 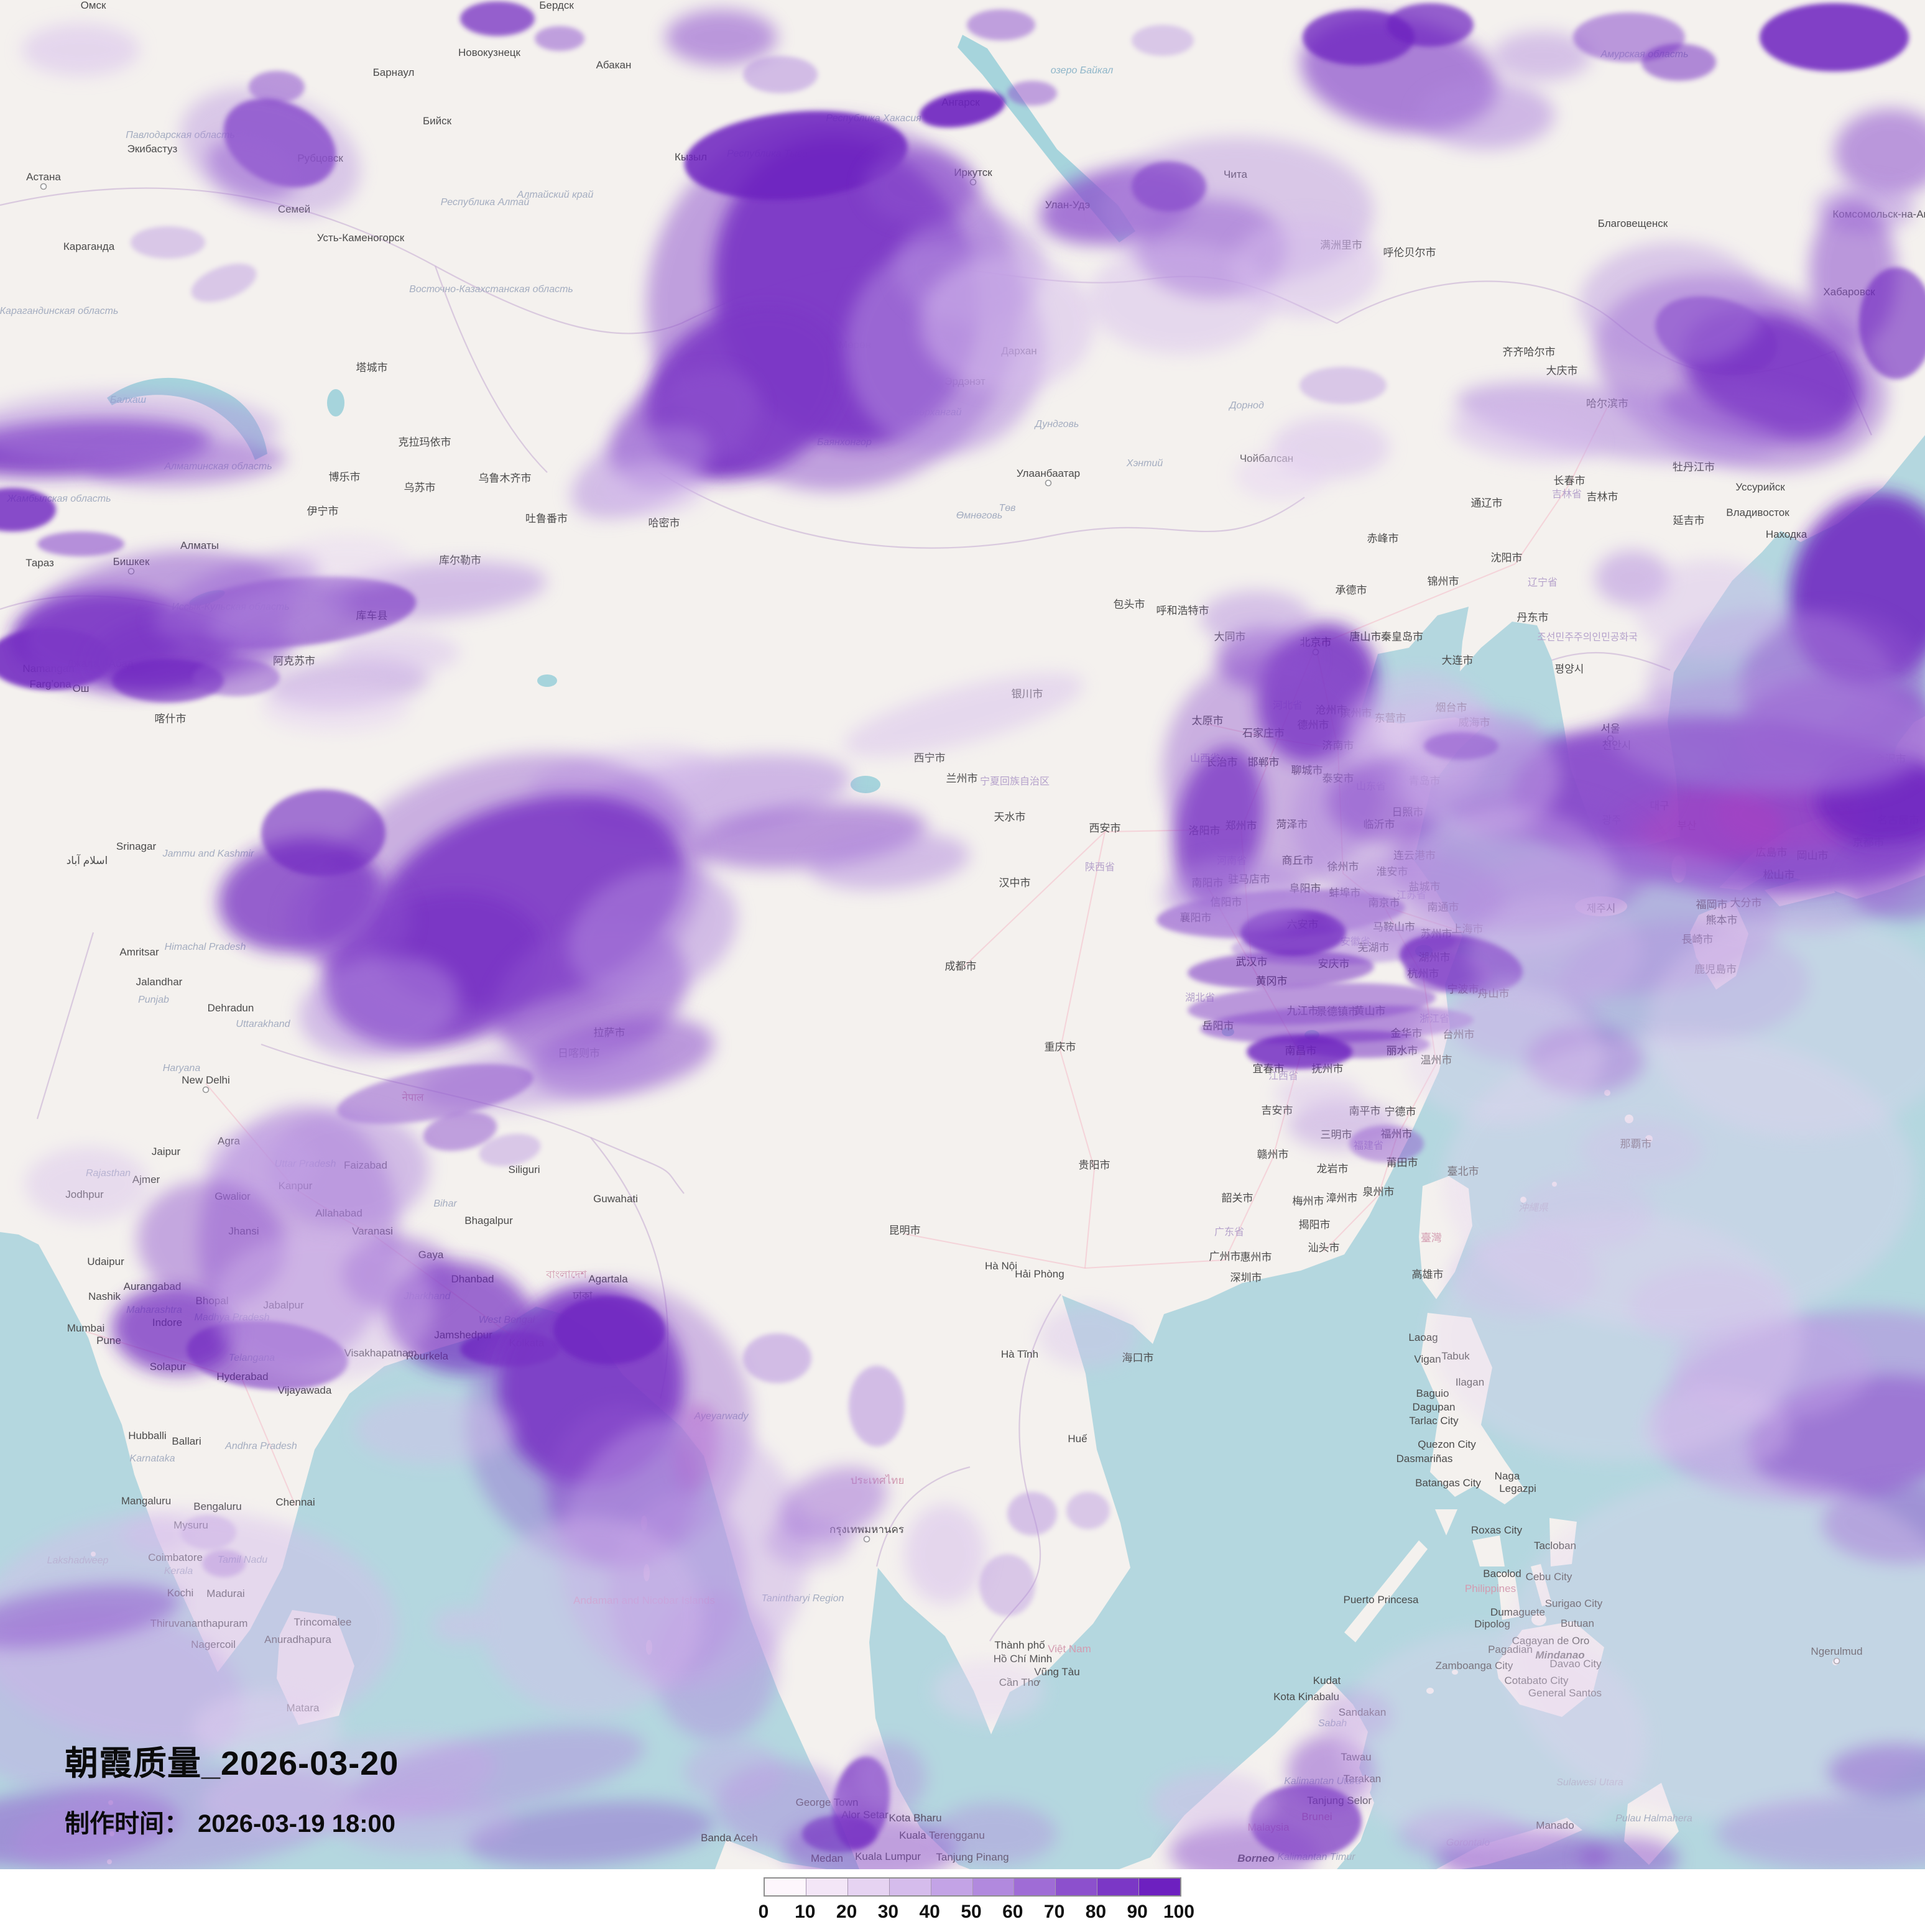 I want to click on map-label-city: Hà Tĩnh, so click(x=1019, y=1354).